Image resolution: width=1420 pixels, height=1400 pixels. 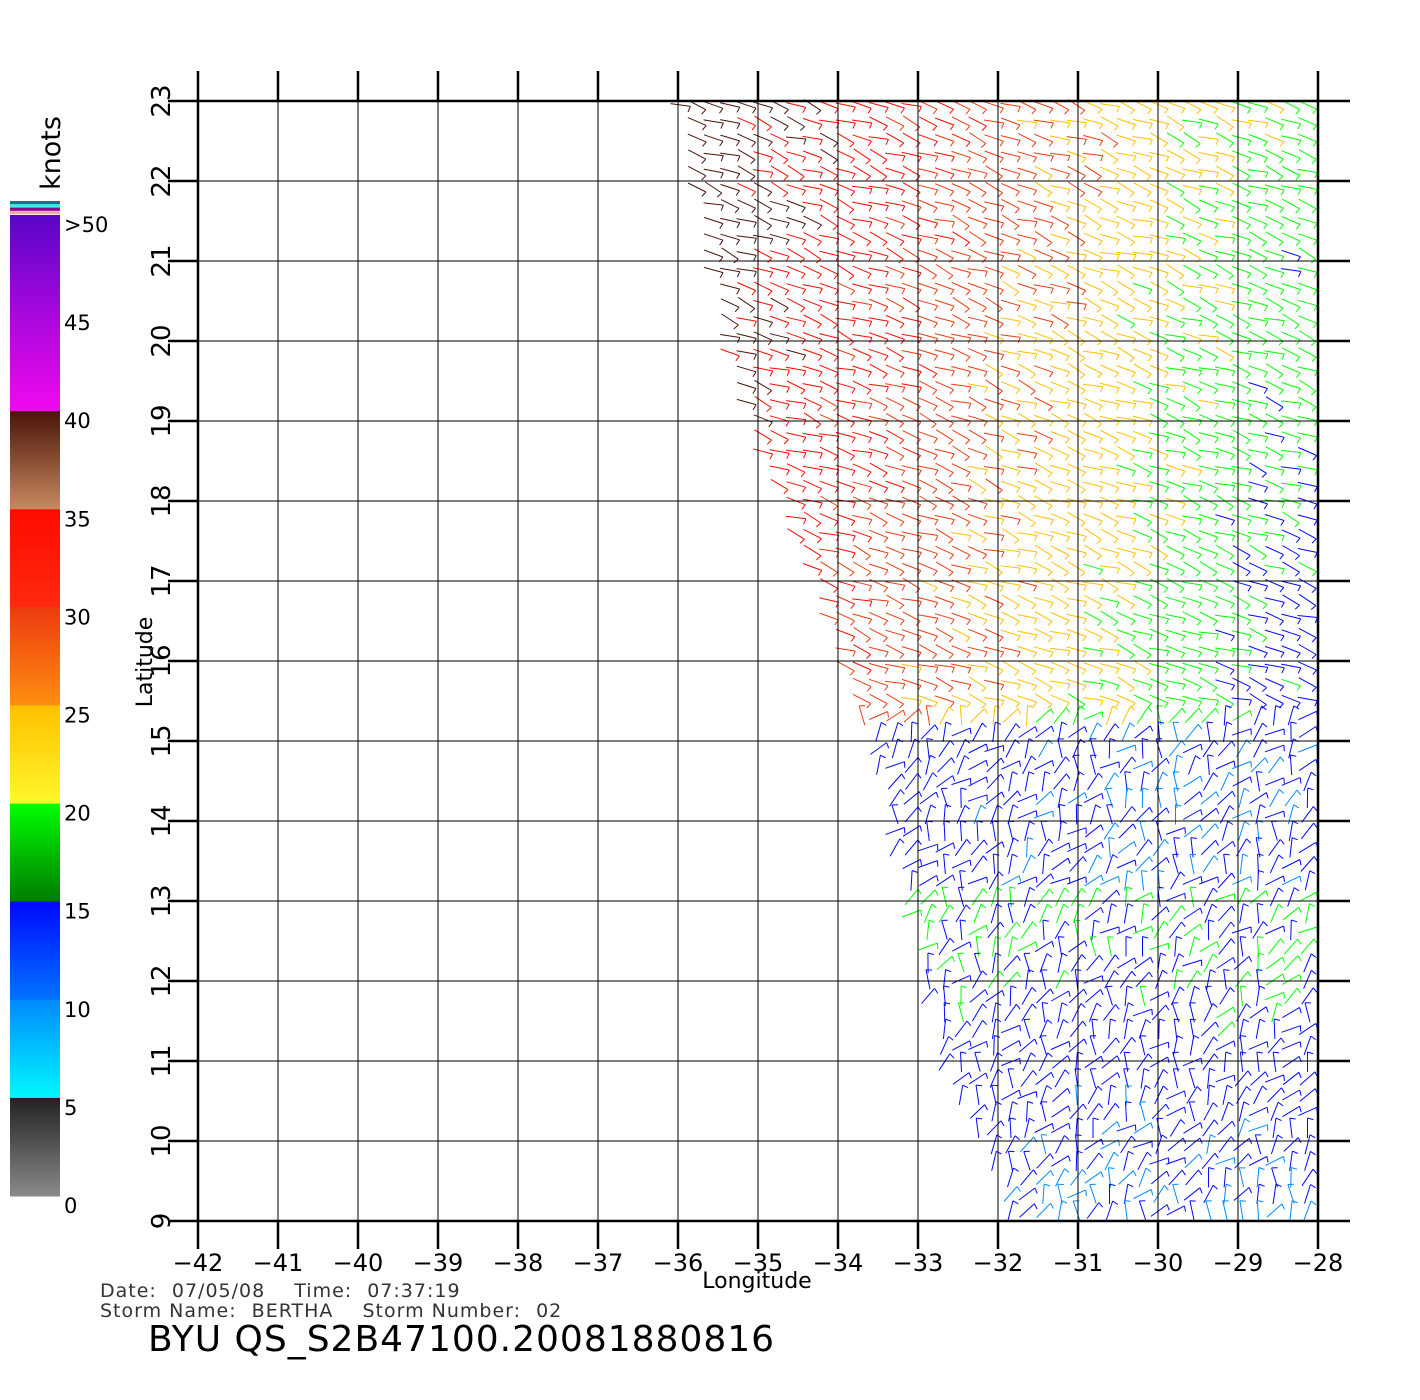 I want to click on colorbar-tick-label: 25, so click(x=77, y=716).